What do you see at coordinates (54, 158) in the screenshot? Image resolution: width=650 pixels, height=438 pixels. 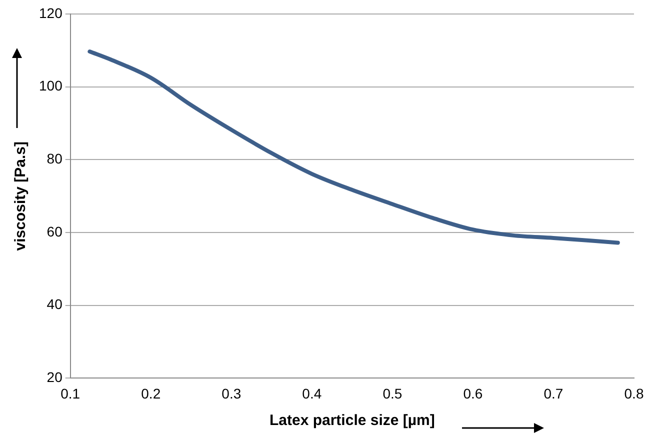 I see `y-tick-label: 80` at bounding box center [54, 158].